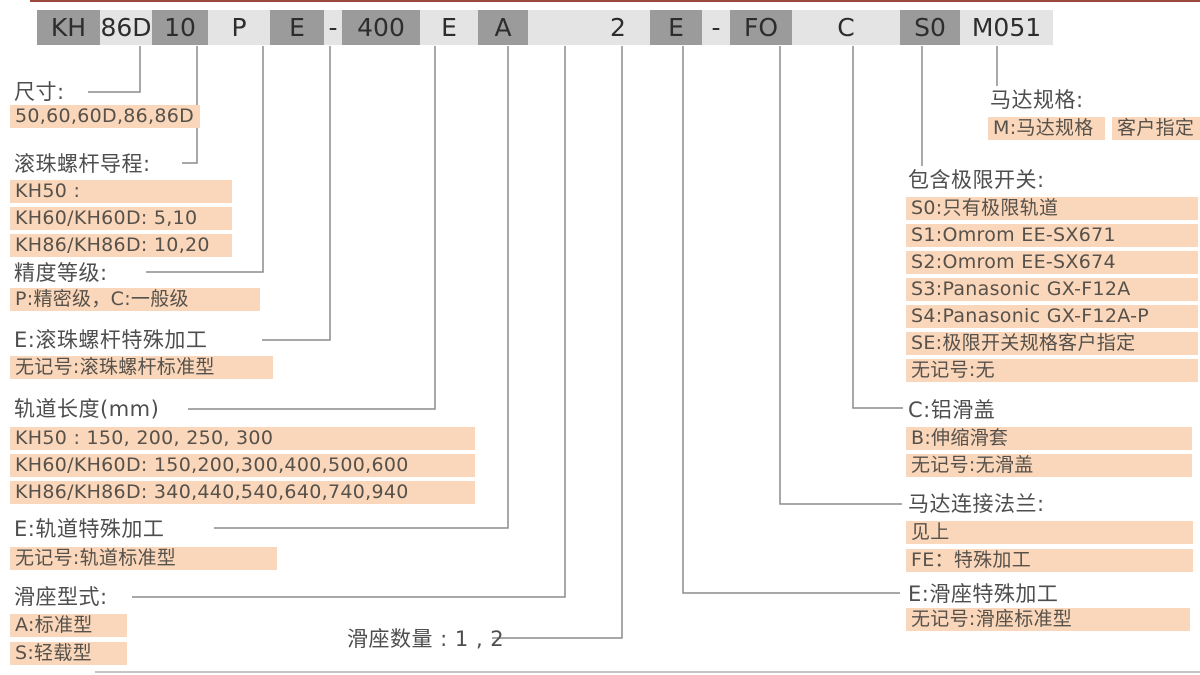 This screenshot has height=675, width=1200. I want to click on code-segment-rail-special: E, so click(449, 27).